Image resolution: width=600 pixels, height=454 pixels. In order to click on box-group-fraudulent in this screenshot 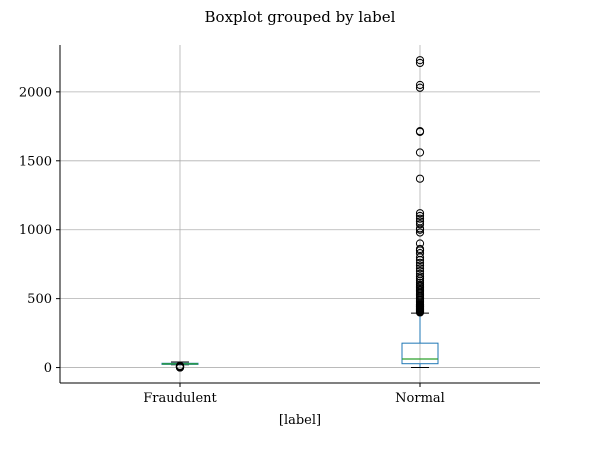, I will do `click(180, 366)`.